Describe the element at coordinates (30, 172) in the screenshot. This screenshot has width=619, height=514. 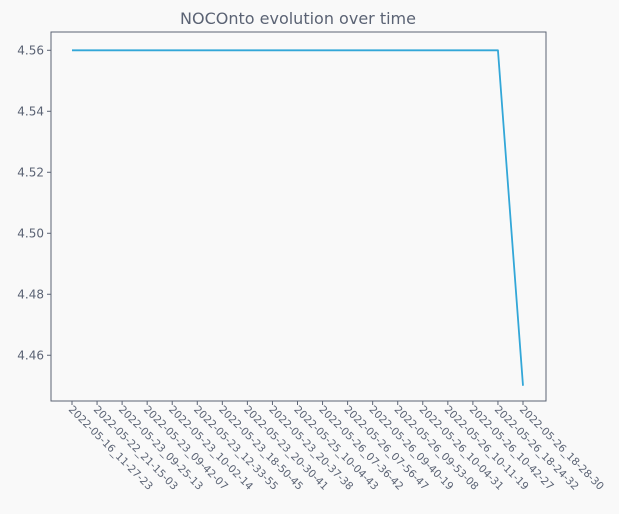
I see `y-tick-label: 4.52` at that location.